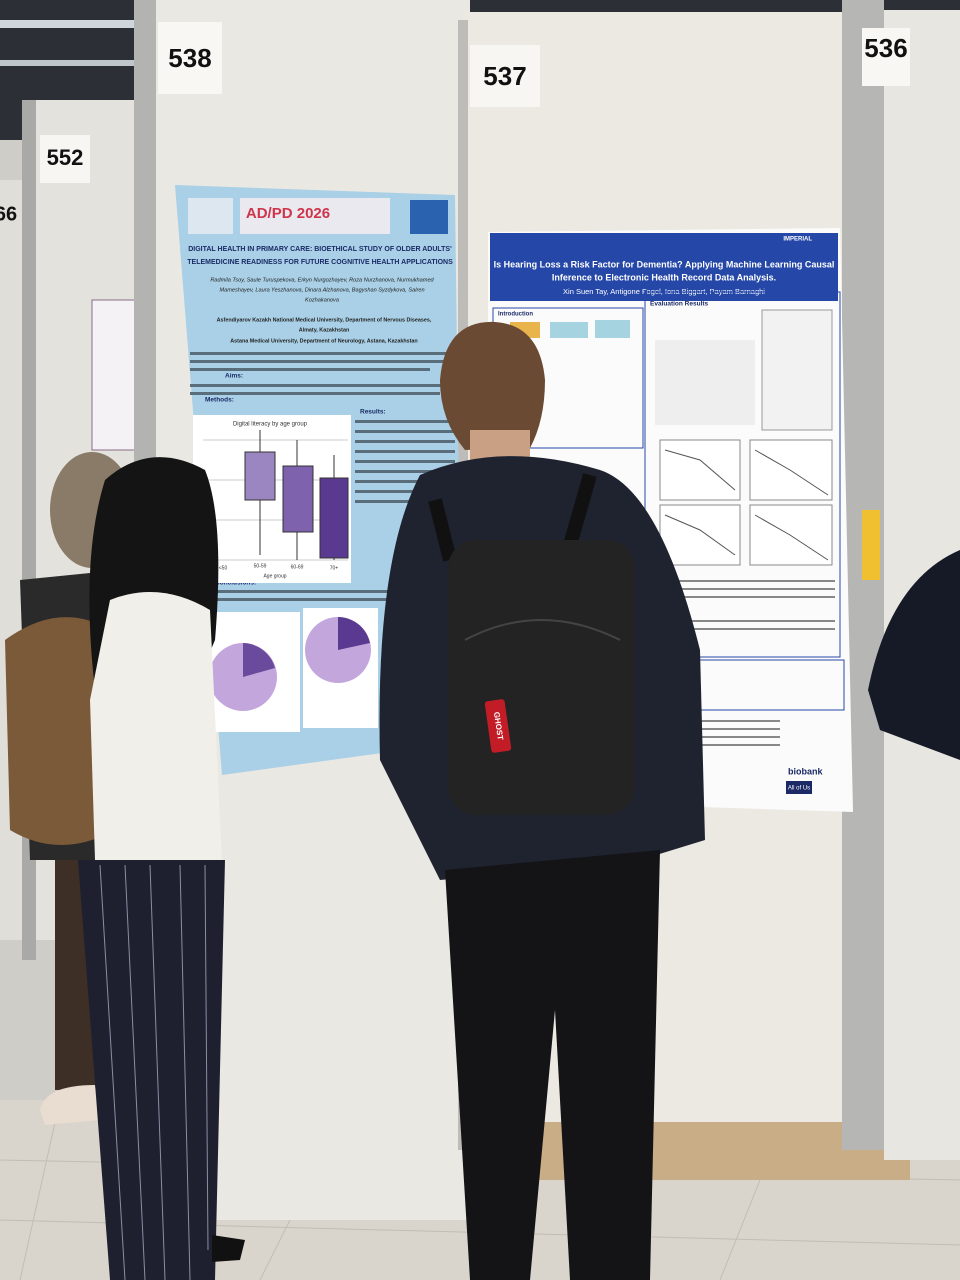  Describe the element at coordinates (156, 726) in the screenshot. I see `blouse` at that location.